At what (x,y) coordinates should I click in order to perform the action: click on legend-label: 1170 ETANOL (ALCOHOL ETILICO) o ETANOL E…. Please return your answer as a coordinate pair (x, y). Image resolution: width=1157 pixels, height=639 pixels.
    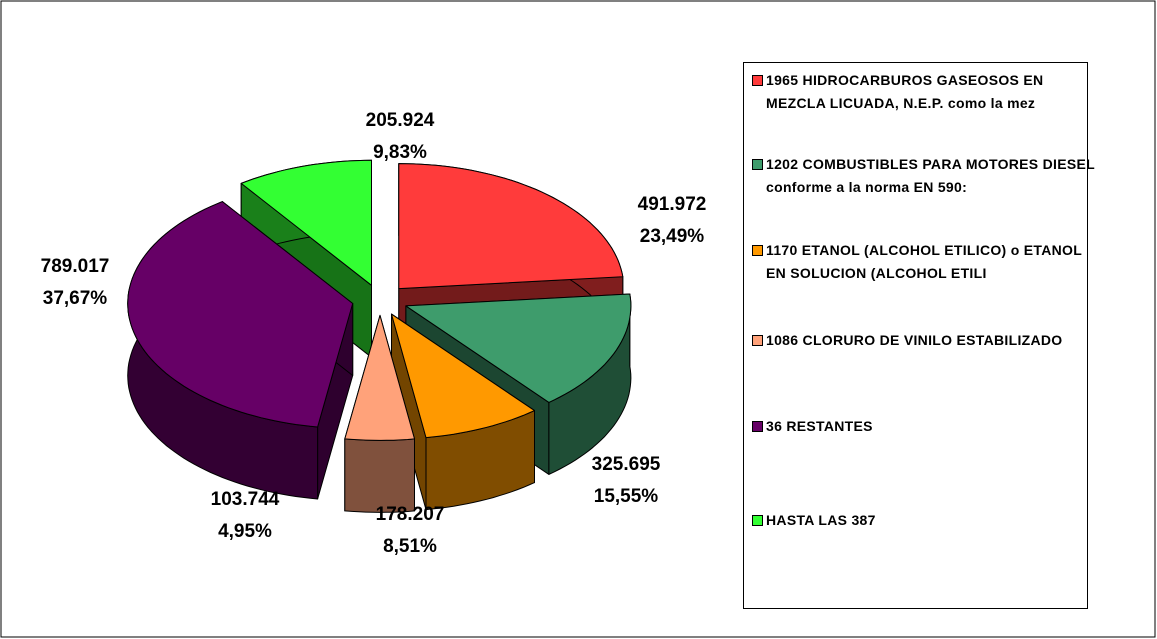
    Looking at the image, I should click on (924, 261).